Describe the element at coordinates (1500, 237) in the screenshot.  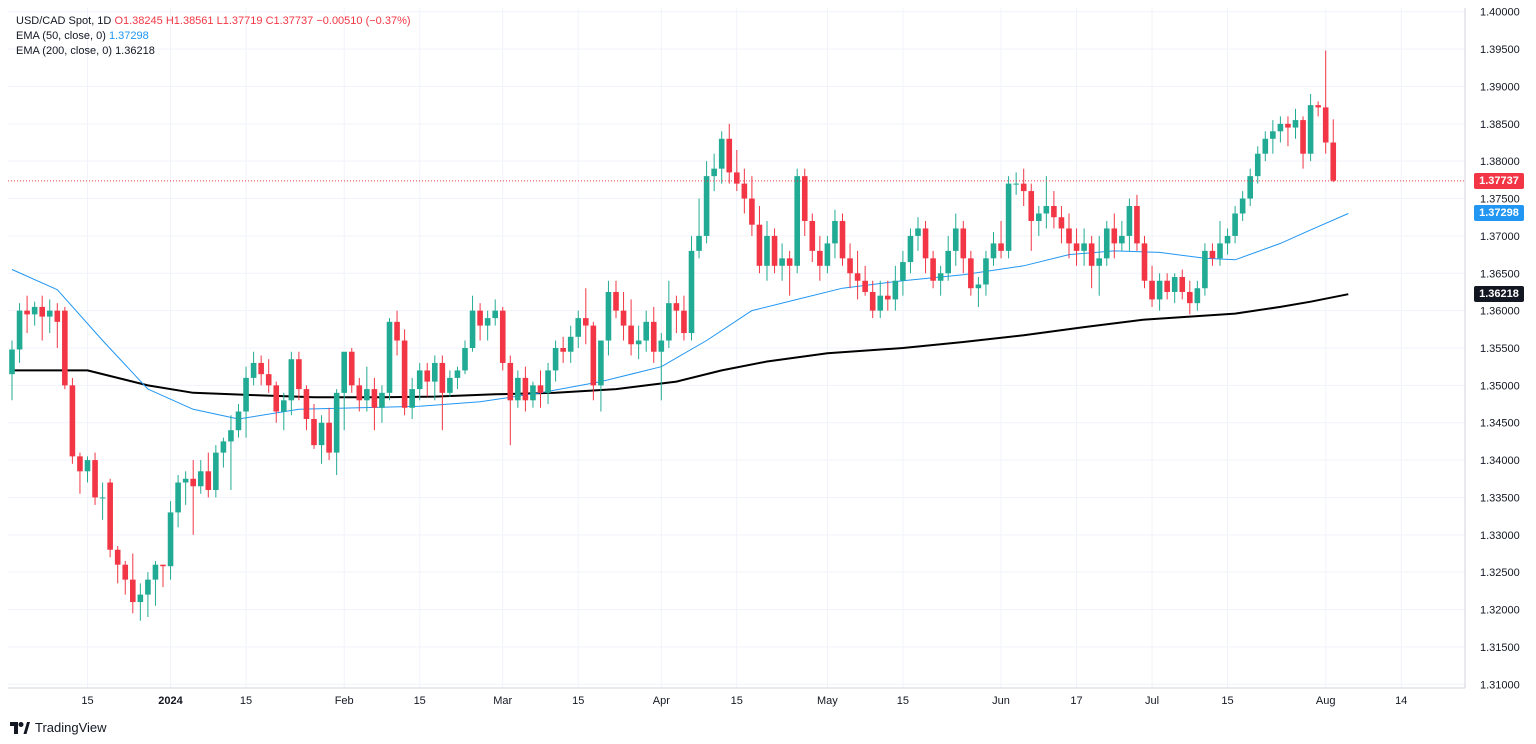
I see `y-tick-label: 1.37000` at that location.